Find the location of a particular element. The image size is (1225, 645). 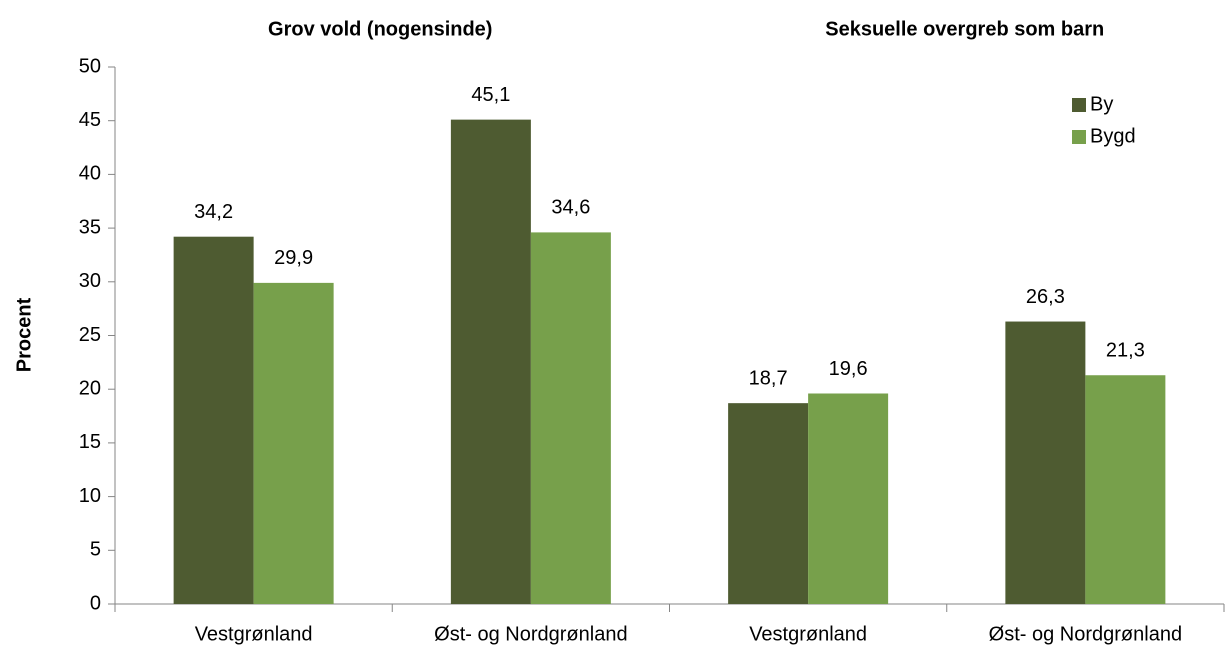

data-label: 18,7 is located at coordinates (768, 378).